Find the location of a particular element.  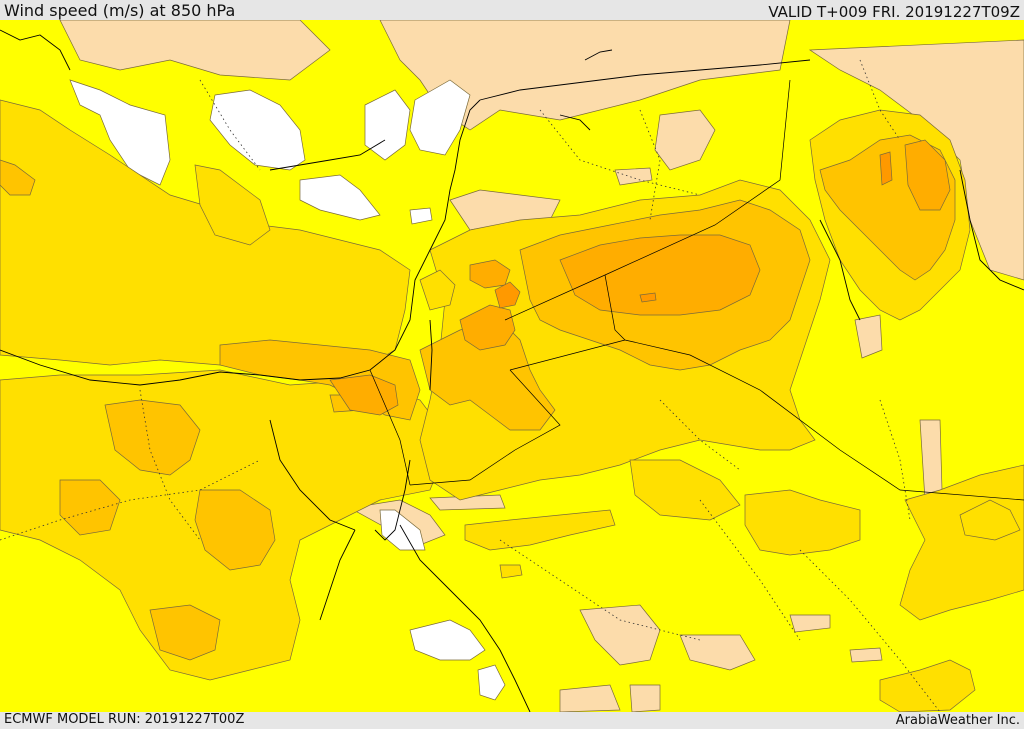

strongest-wind-zones is located at coordinates (693, 230).